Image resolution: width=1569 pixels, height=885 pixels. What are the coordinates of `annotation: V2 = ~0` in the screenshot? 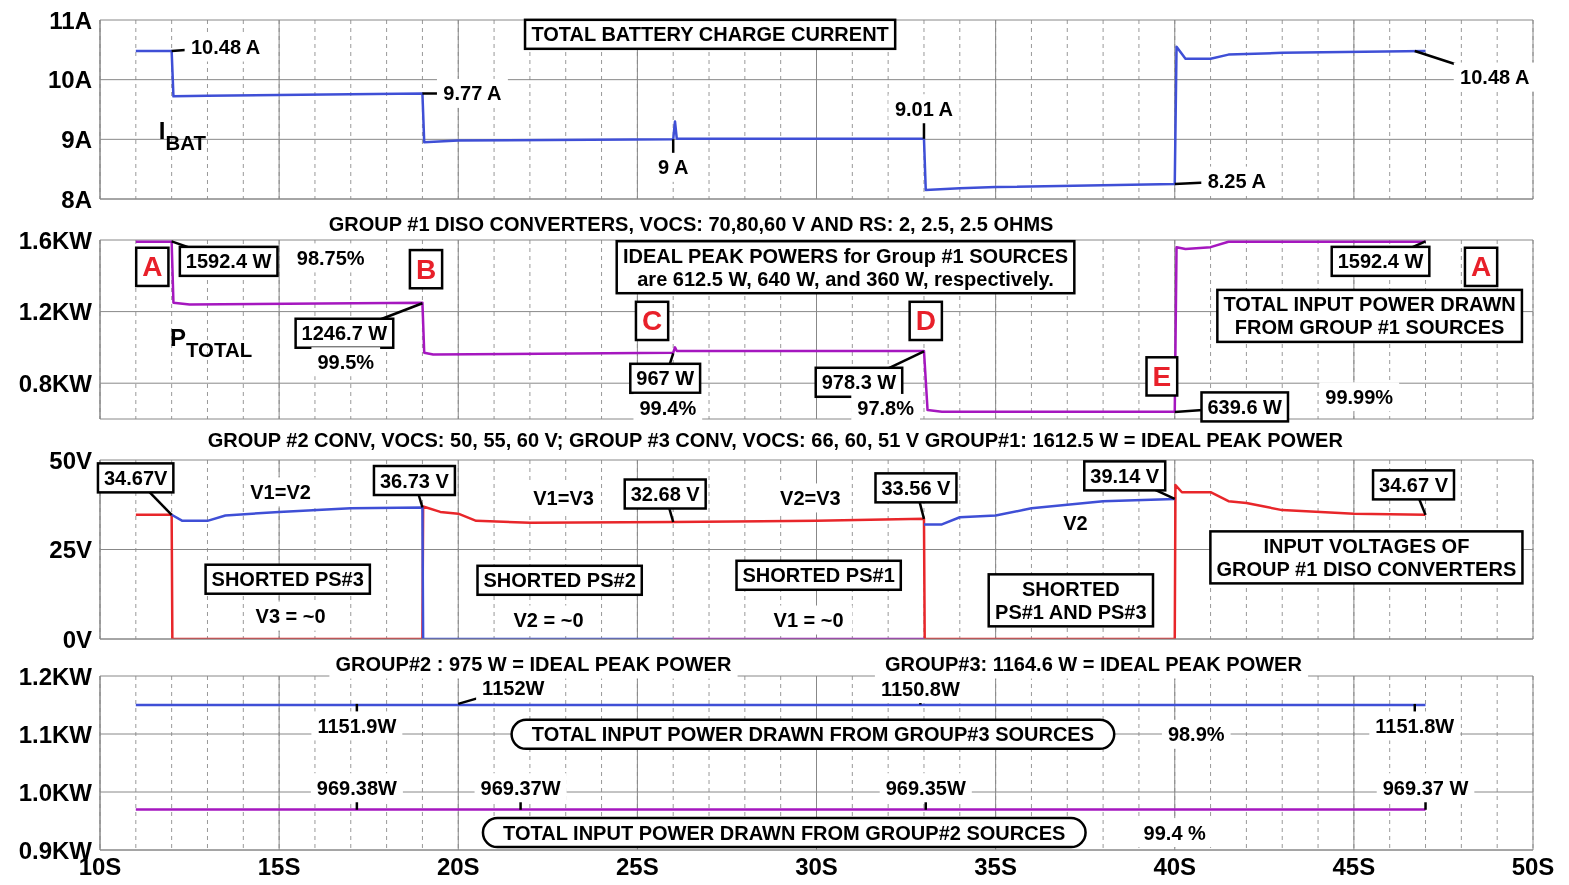 It's located at (548, 620).